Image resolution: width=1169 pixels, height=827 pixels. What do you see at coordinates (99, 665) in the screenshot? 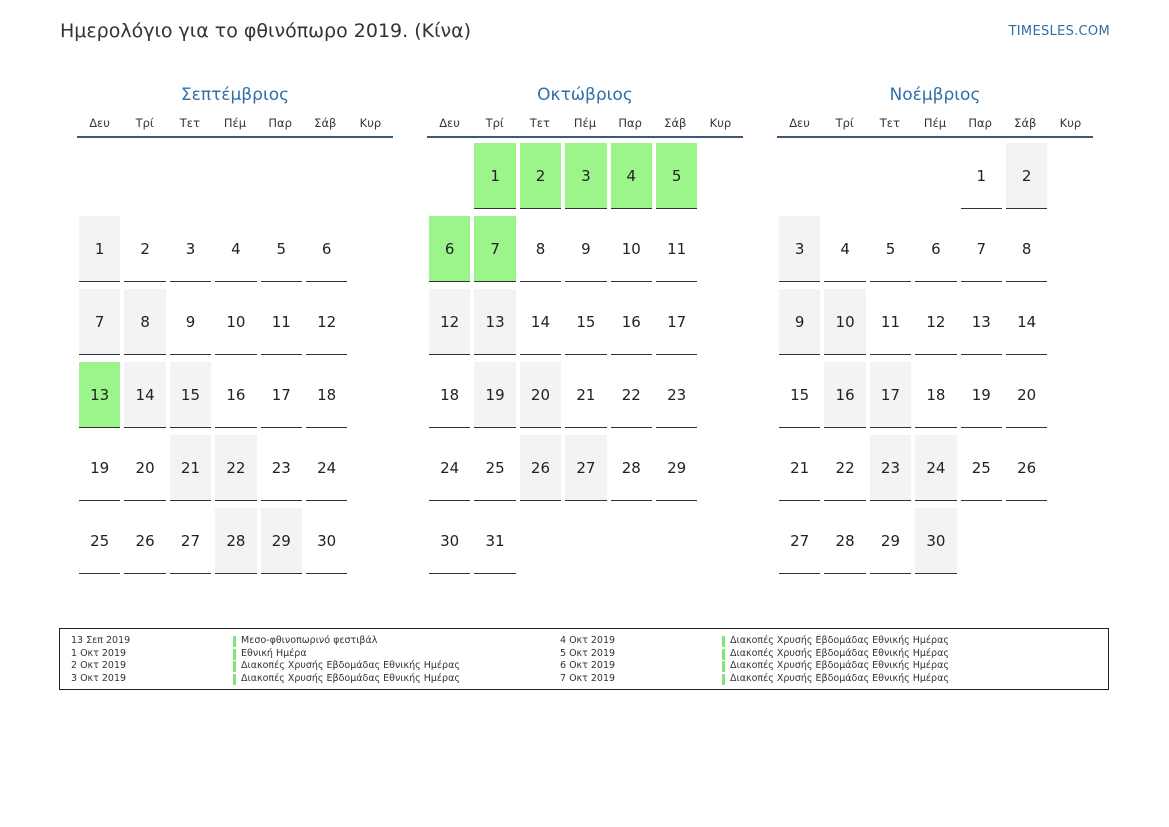
I see `legend-date: 2 Οκτ 2019` at bounding box center [99, 665].